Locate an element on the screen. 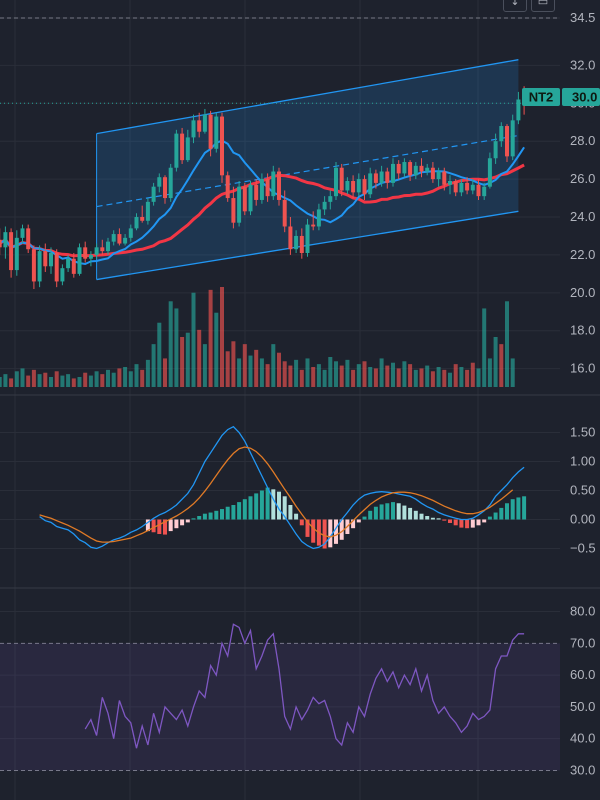  rsi-axis-tick-label: 40.0 is located at coordinates (582, 738).